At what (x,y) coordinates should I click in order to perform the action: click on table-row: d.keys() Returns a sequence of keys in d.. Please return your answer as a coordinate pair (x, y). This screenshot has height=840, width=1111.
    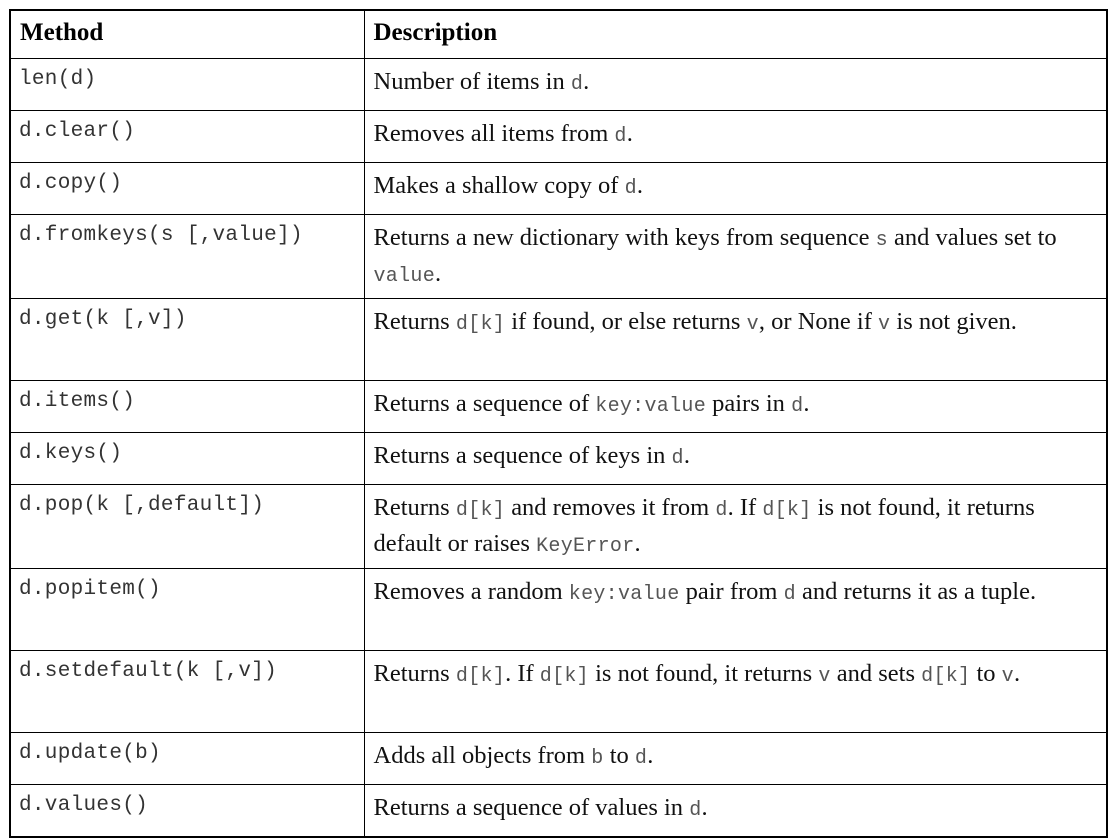
    Looking at the image, I should click on (558, 458).